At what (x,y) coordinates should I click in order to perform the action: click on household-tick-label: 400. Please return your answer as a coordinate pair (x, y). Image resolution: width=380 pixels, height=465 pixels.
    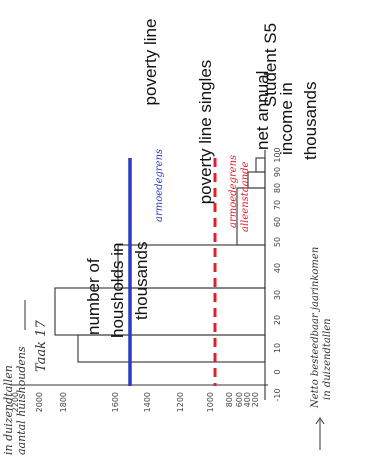
    Looking at the image, I should click on (247, 399).